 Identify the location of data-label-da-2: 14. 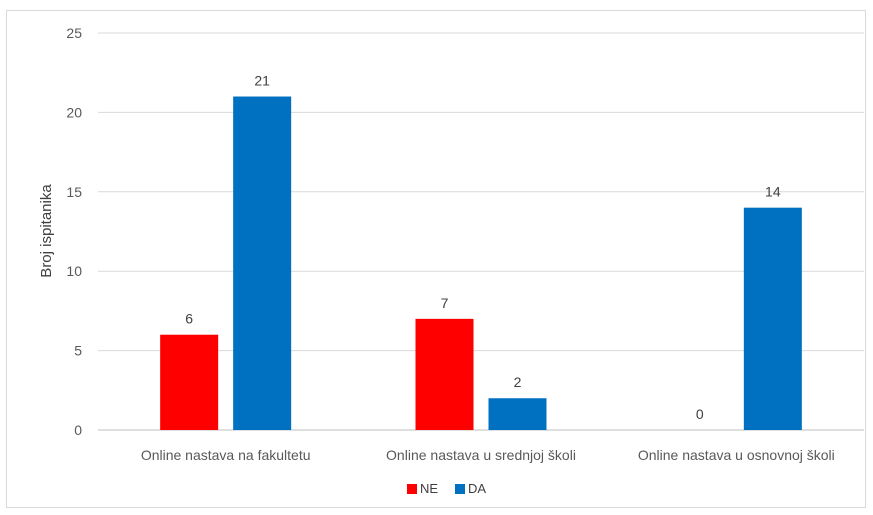
(773, 192).